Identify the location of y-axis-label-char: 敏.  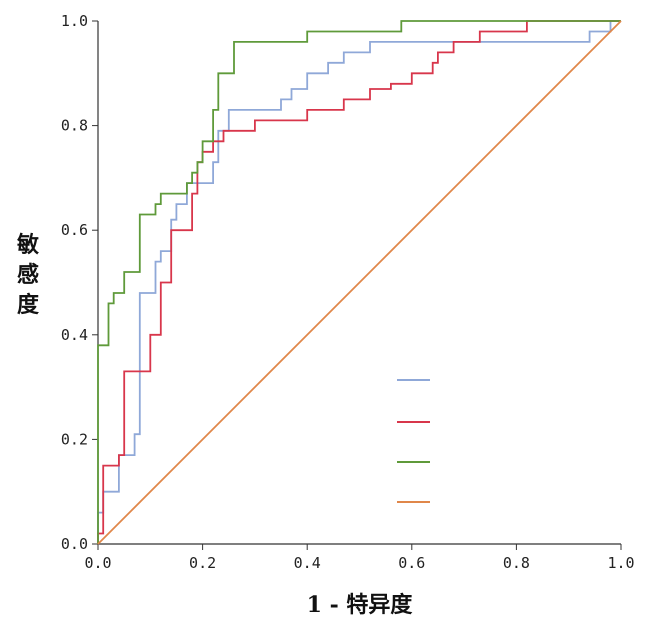
(27, 245).